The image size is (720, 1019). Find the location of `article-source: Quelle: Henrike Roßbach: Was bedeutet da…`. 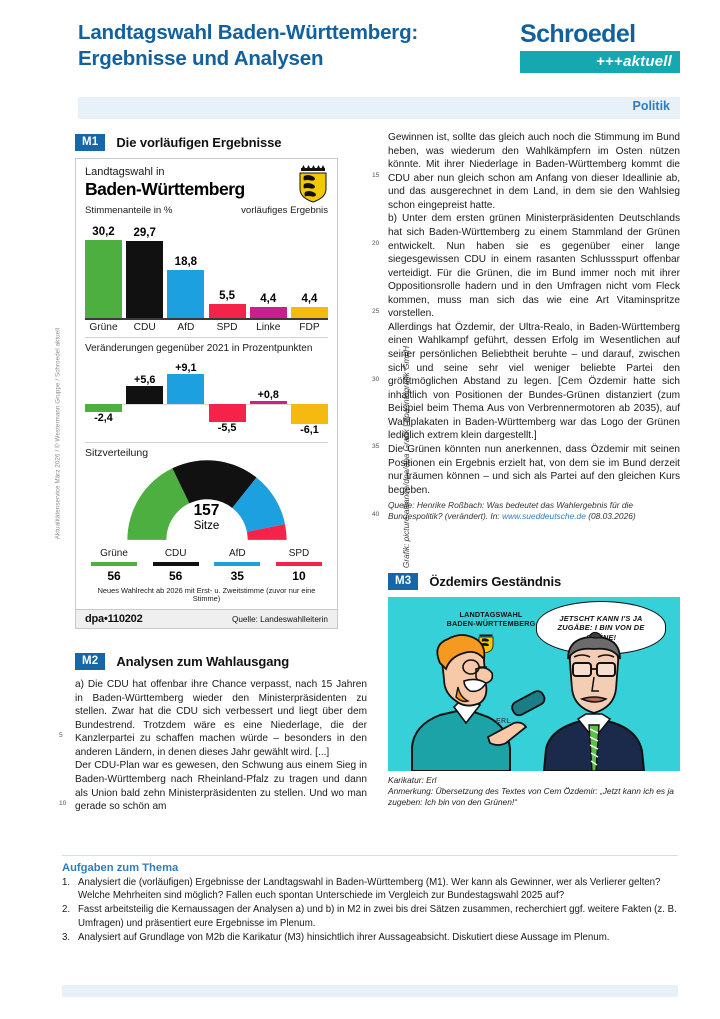

article-source: Quelle: Henrike Roßbach: Was bedeutet da… is located at coordinates (534, 511).